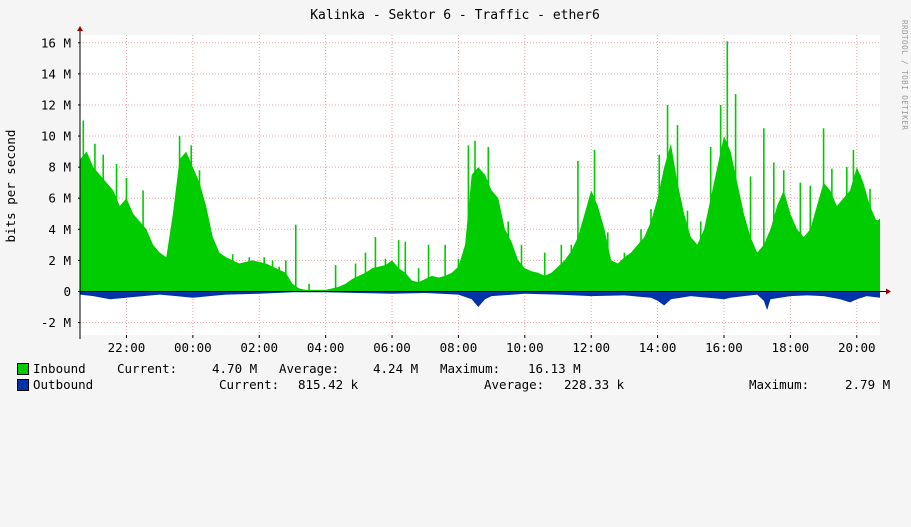 The width and height of the screenshot is (911, 527). Describe the element at coordinates (779, 384) in the screenshot. I see `outbound-maximum-label: Maximum:` at that location.